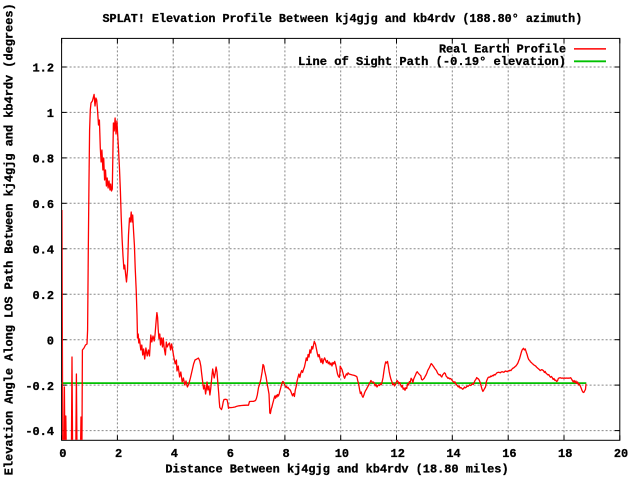 Image resolution: width=640 pixels, height=480 pixels. Describe the element at coordinates (432, 62) in the screenshot. I see `svg-text:Line of Sight Path (-0.19° ele: Line of Sight Path (-0.19° elevation)` at that location.